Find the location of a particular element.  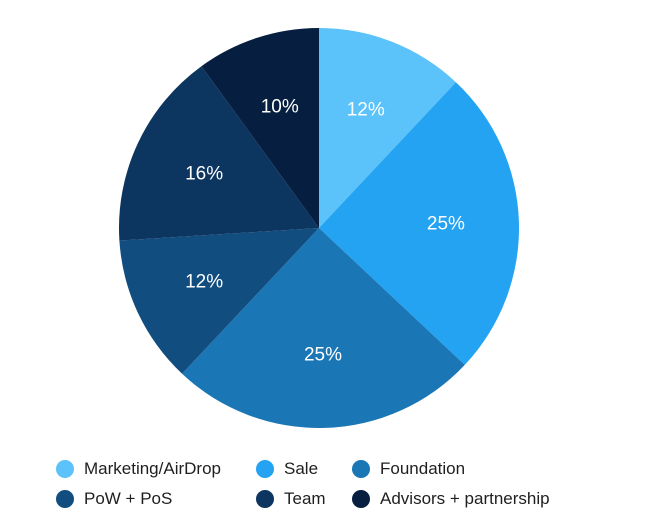

pie-slice-pow-pos is located at coordinates (219, 301).